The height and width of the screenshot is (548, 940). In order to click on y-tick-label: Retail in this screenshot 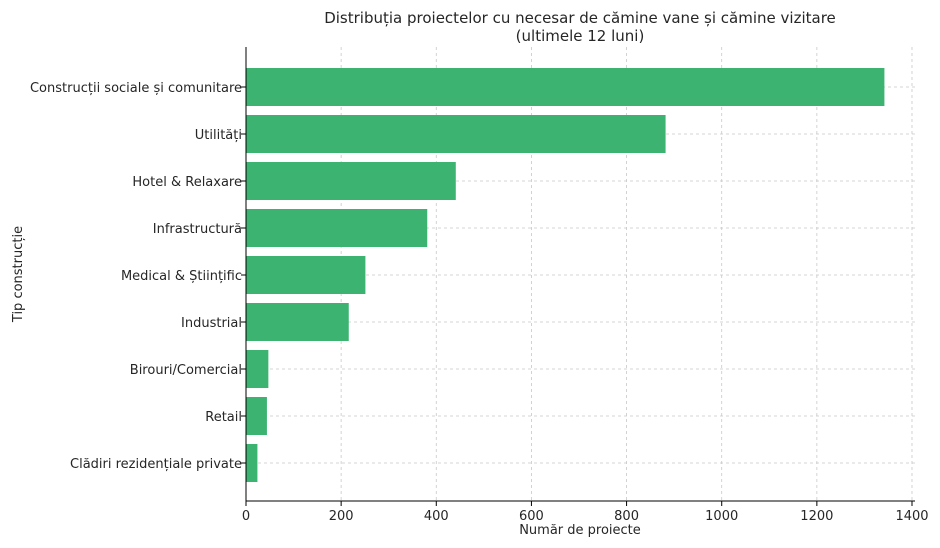, I will do `click(223, 417)`.